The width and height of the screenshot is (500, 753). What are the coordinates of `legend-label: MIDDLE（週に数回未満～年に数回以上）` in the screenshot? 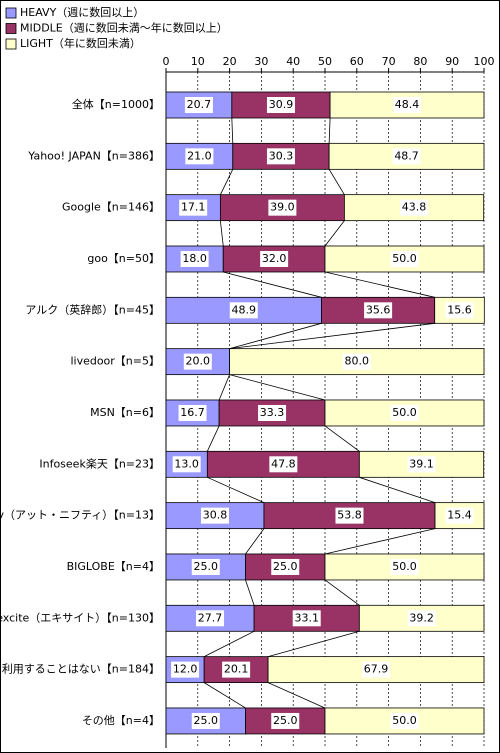 It's located at (124, 28).